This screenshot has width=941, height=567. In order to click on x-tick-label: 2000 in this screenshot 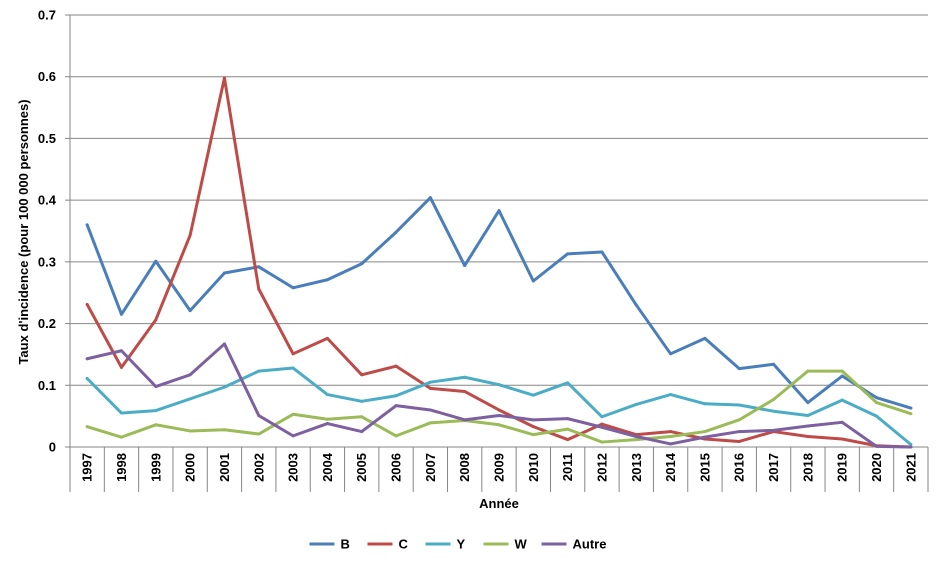, I will do `click(190, 467)`.